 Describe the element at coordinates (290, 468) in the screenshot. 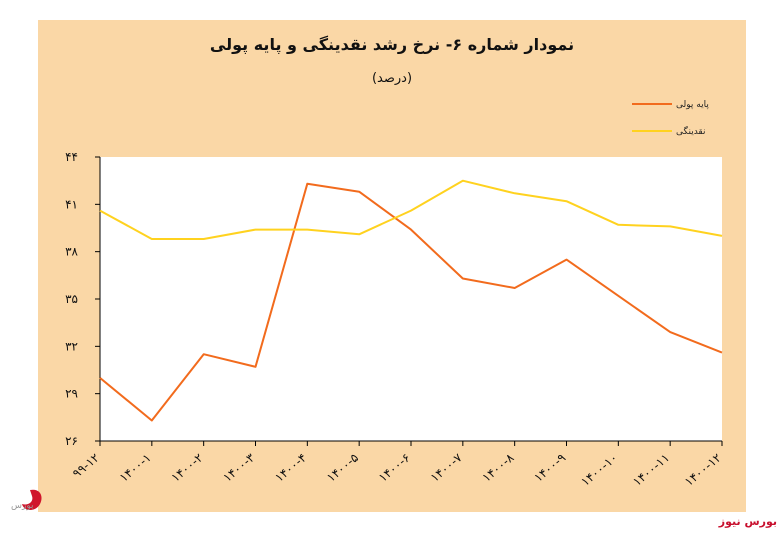

I see `x-tick-label: ۱۴۰۰-۴` at that location.